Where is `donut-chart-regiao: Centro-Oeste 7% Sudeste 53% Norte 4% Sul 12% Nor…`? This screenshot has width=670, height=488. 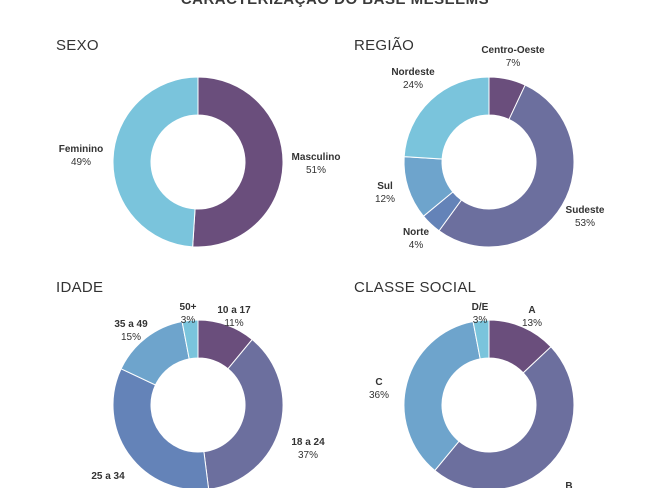
donut-chart-regiao: Centro-Oeste 7% Sudeste 53% Norte 4% Sul 12% Nor… is located at coordinates (490, 148).